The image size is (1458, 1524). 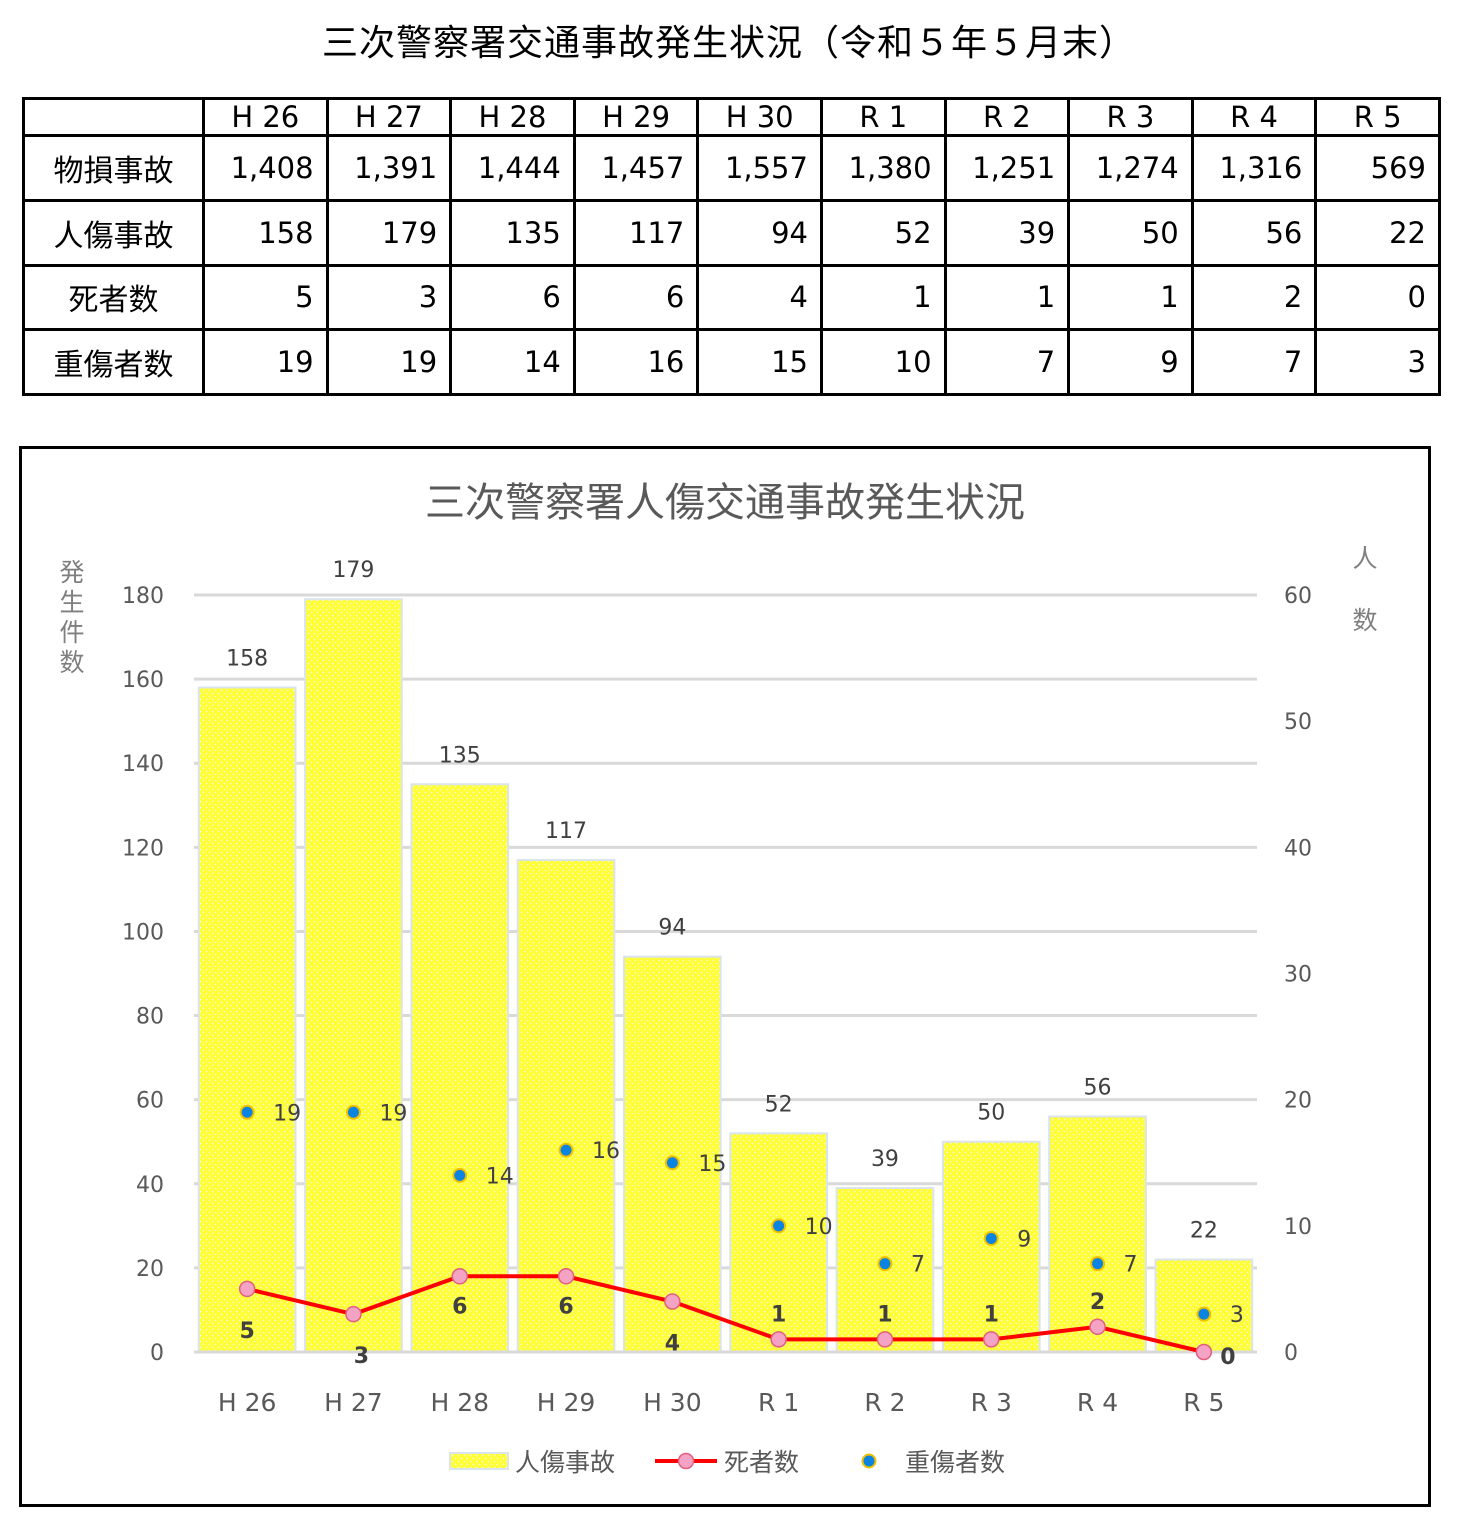 I want to click on y-tick-label-left: 80, so click(x=150, y=1017).